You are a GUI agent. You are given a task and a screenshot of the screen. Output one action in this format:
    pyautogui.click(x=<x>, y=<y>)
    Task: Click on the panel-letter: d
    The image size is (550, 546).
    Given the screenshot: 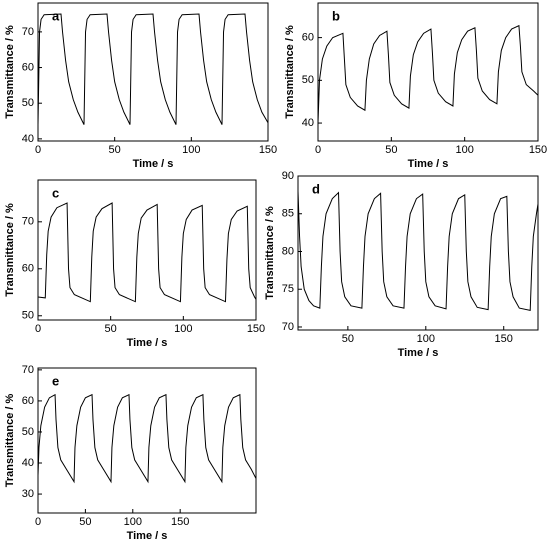 What is the action you would take?
    pyautogui.click(x=316, y=188)
    